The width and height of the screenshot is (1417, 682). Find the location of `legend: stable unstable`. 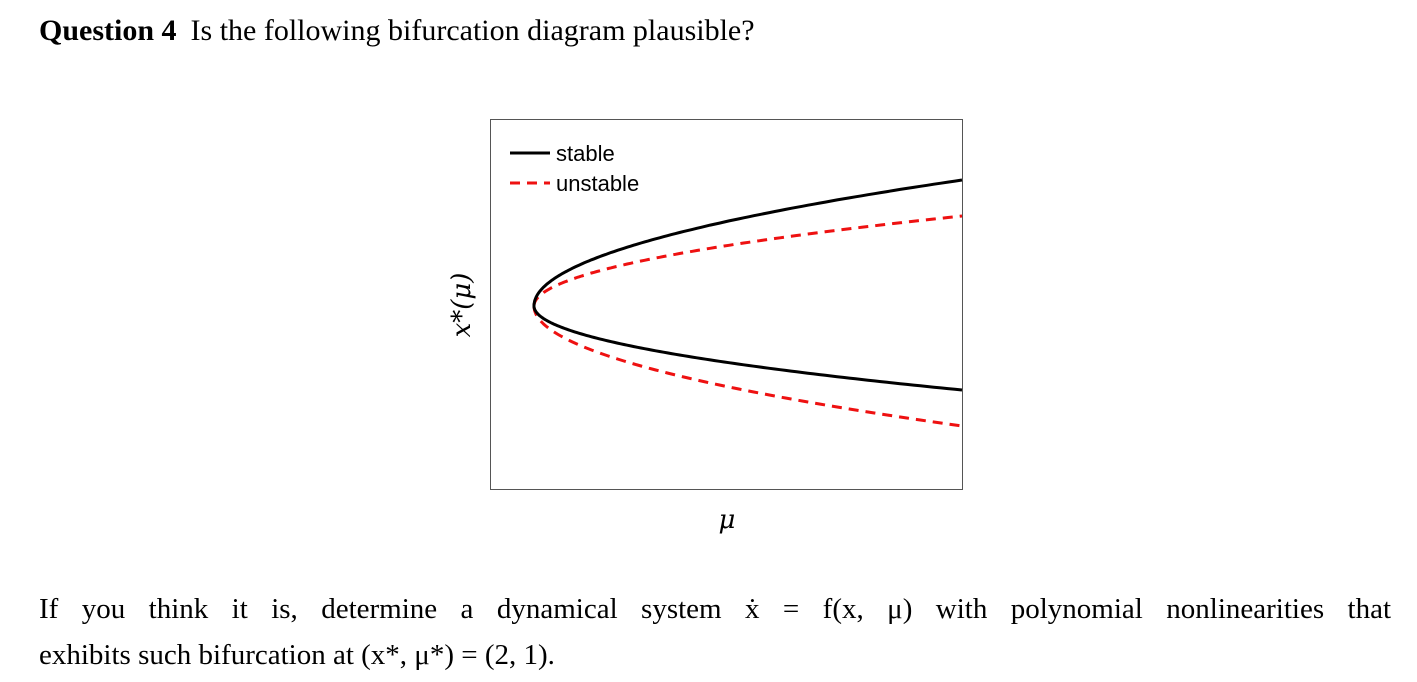

legend: stable unstable is located at coordinates (574, 168).